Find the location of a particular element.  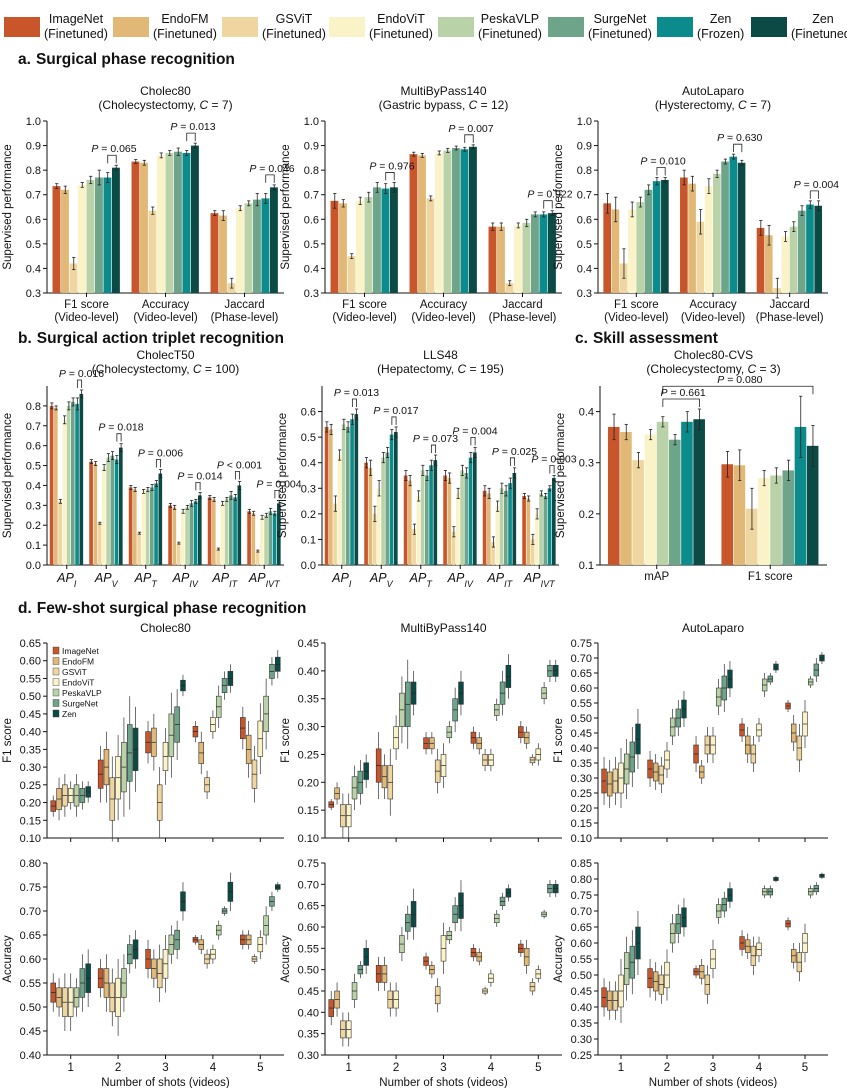

y-tick-label: 0.6 is located at coordinates (584, 220).